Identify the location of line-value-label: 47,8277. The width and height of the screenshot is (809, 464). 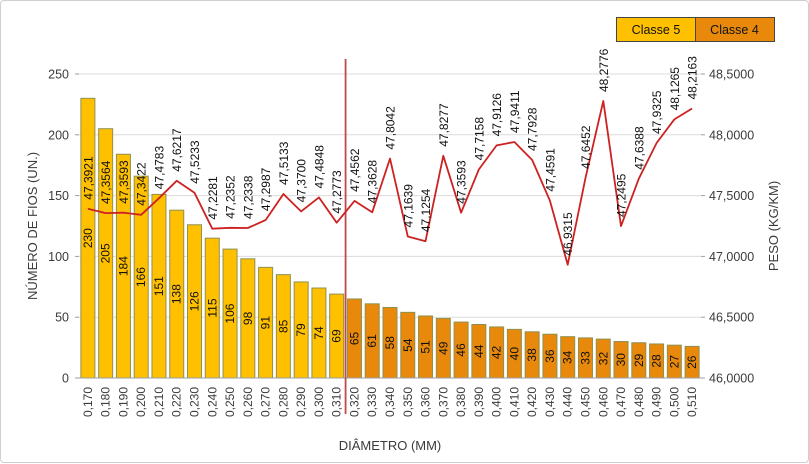
(444, 125).